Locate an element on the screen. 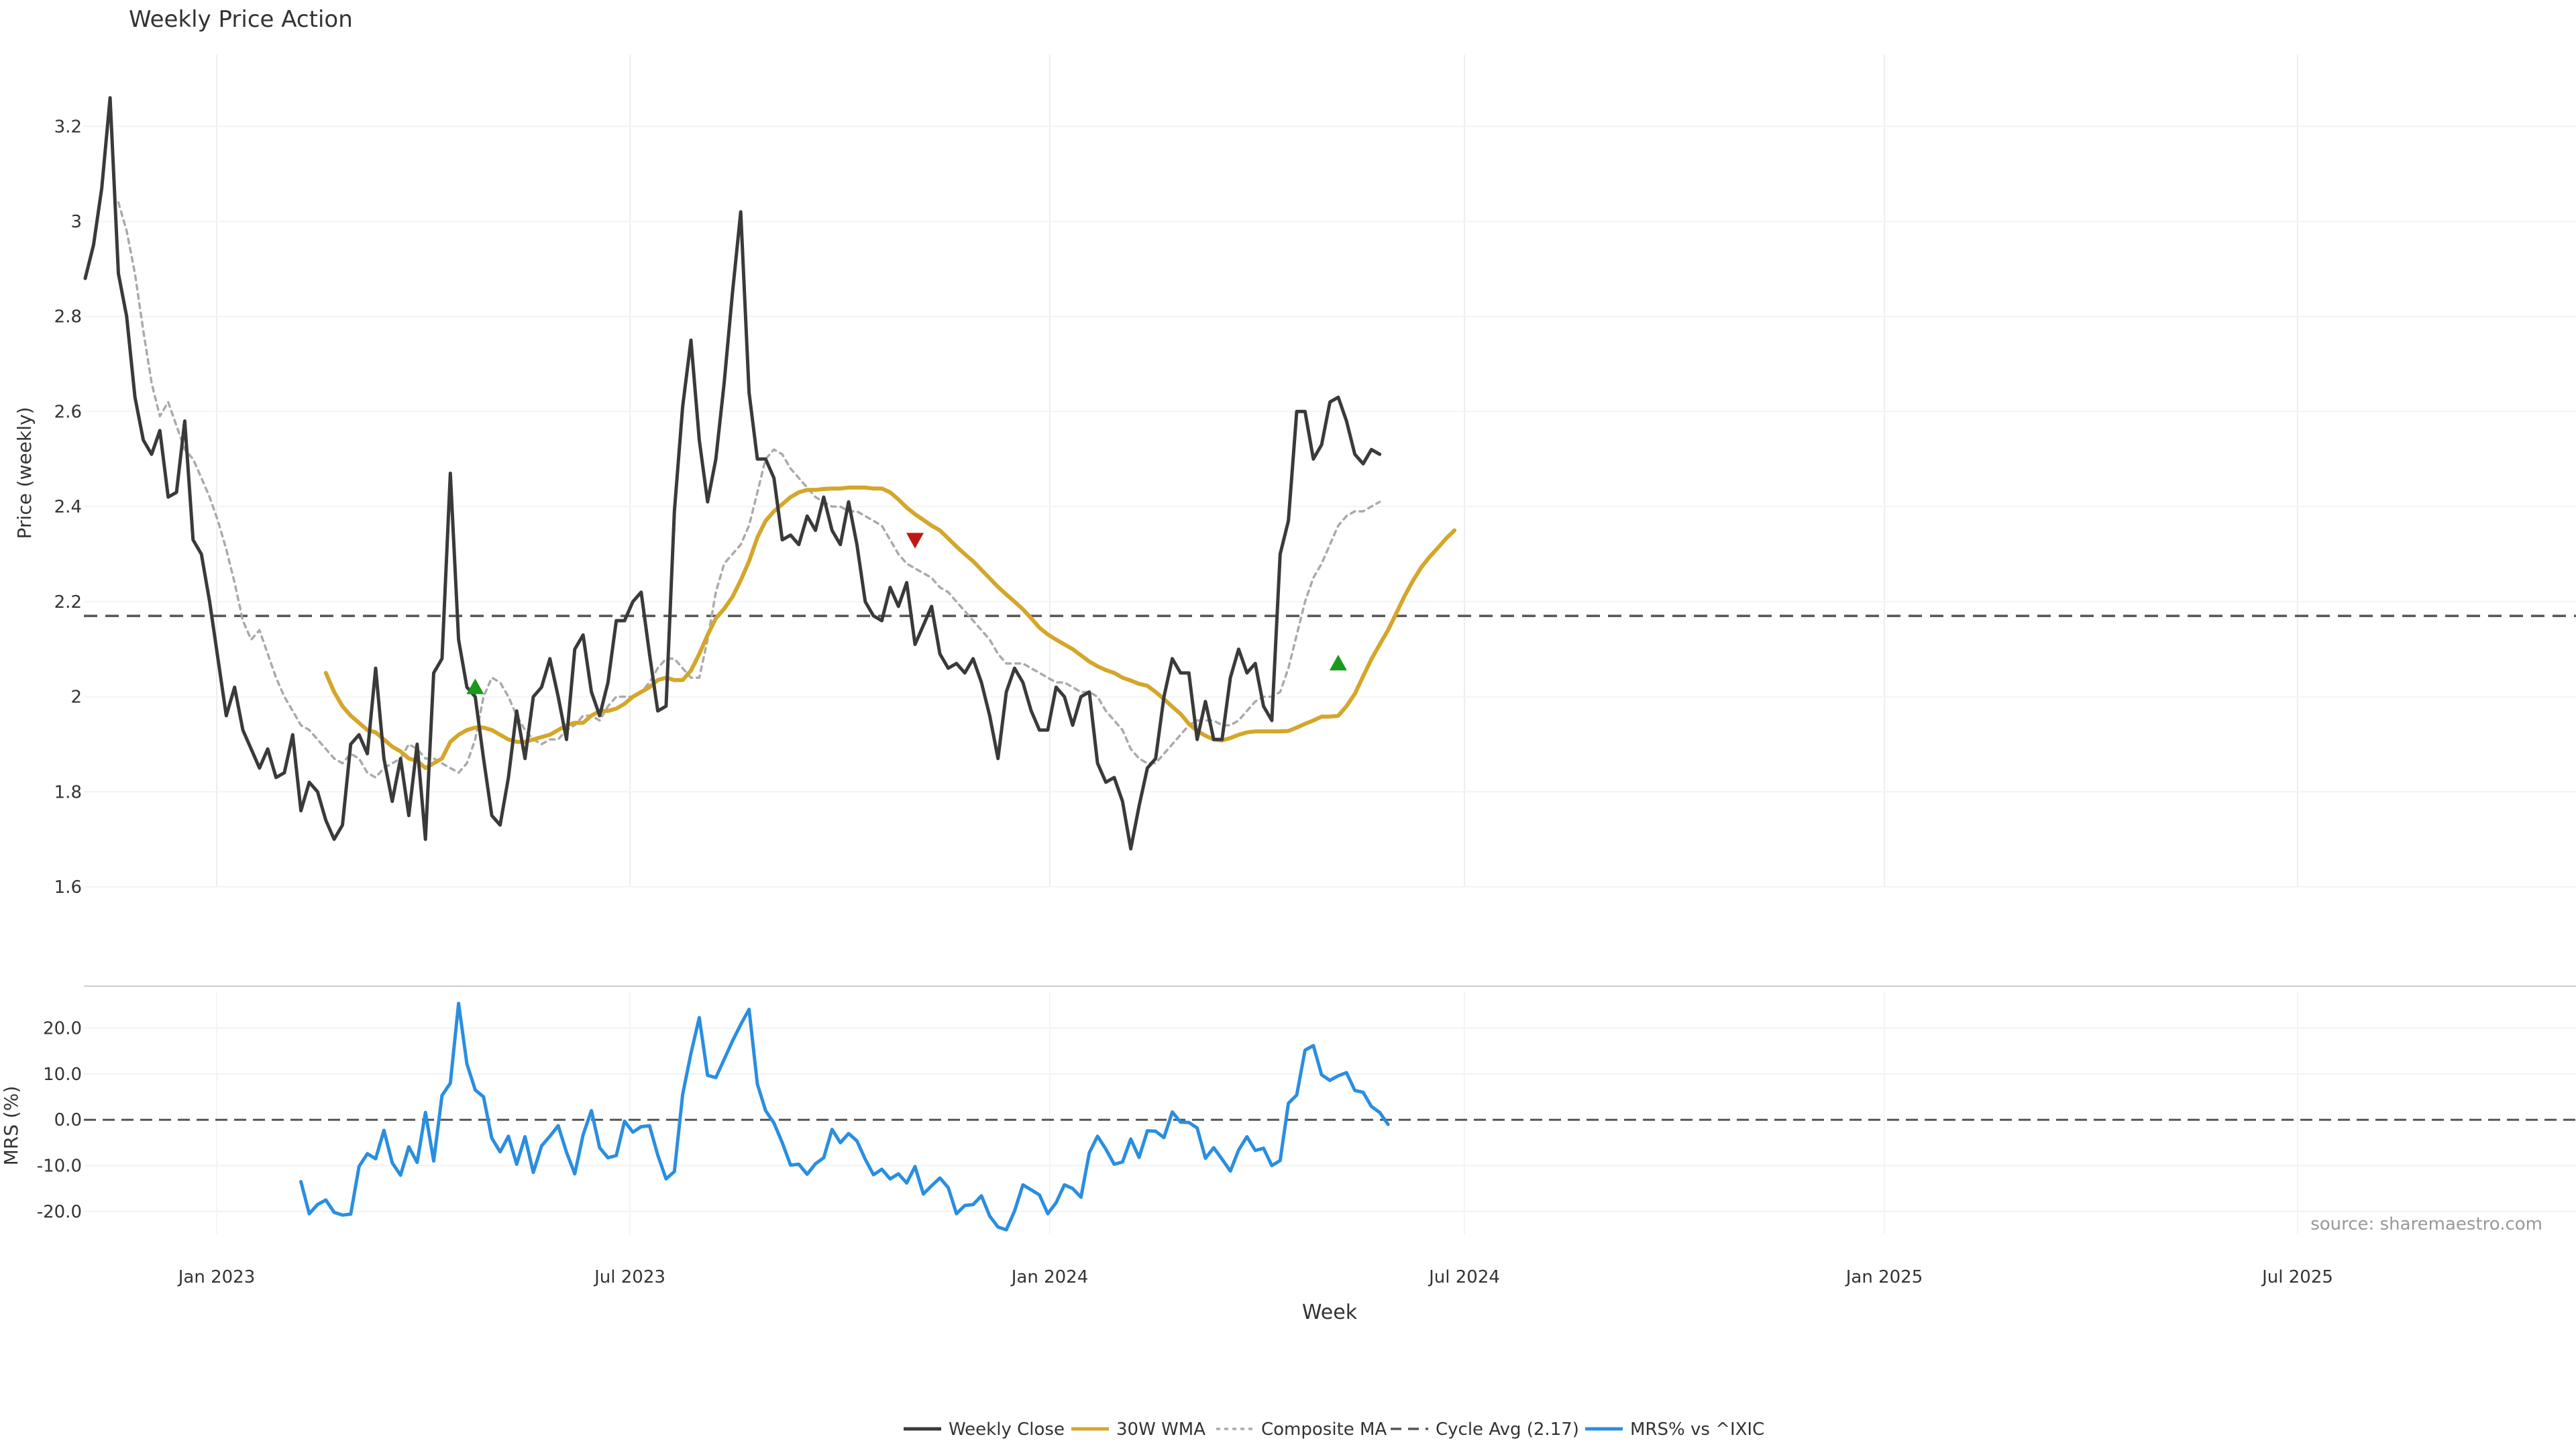 The height and width of the screenshot is (1449, 2576). mrs-y-tick-label: 0.0 is located at coordinates (68, 1120).